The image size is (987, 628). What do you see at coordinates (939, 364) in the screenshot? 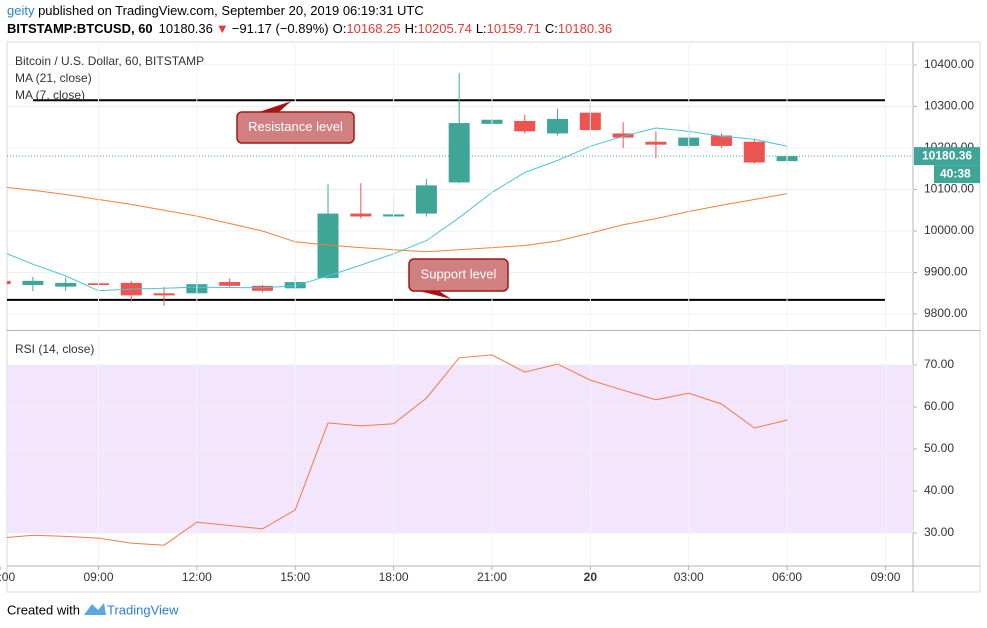
I see `y-tick-label: 70.00` at bounding box center [939, 364].